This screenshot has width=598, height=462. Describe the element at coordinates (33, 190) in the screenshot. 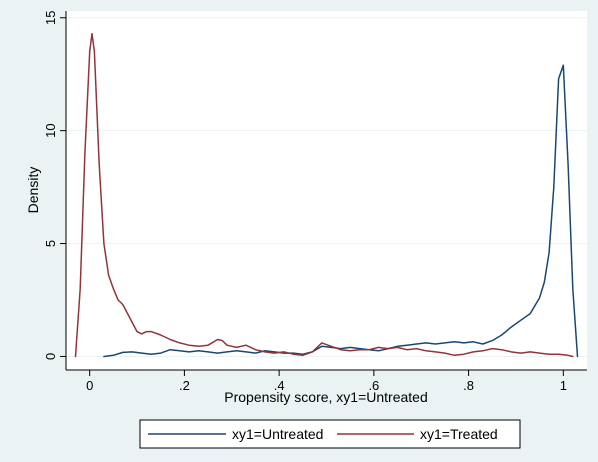

I see `y-axis-title: Density` at that location.